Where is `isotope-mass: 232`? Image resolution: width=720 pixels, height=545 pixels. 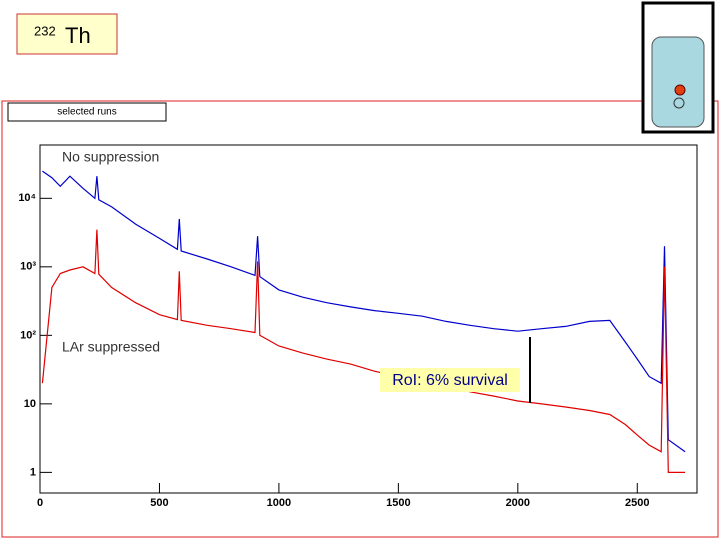
isotope-mass: 232 is located at coordinates (45, 30).